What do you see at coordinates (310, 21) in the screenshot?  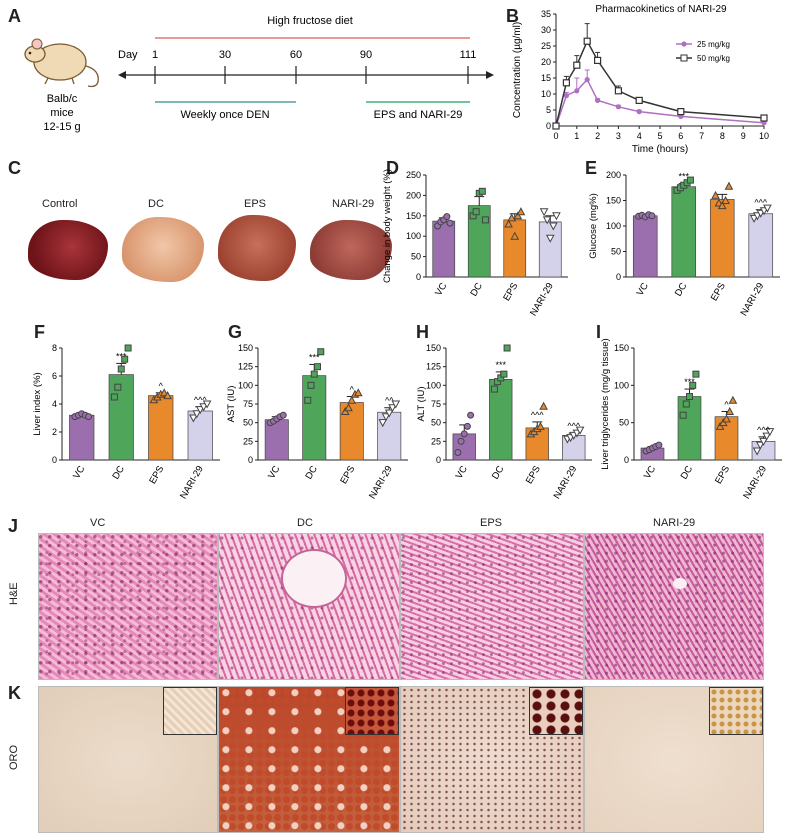 I see `diet-label: High fructose diet` at bounding box center [310, 21].